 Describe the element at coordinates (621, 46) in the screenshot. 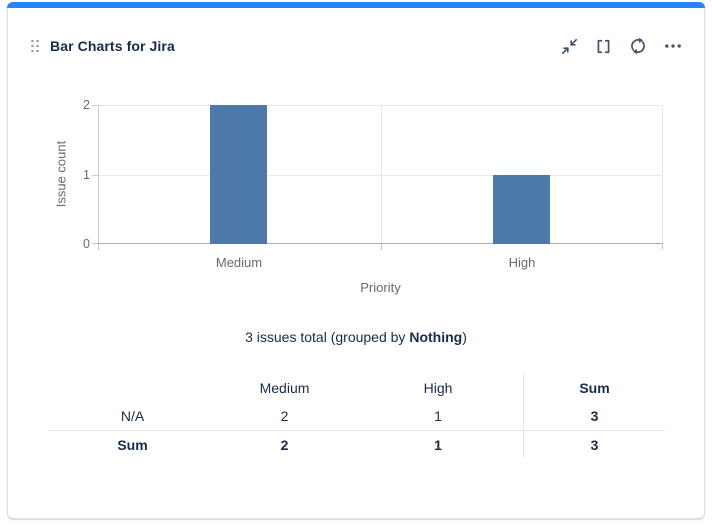

I see `header-actions` at that location.